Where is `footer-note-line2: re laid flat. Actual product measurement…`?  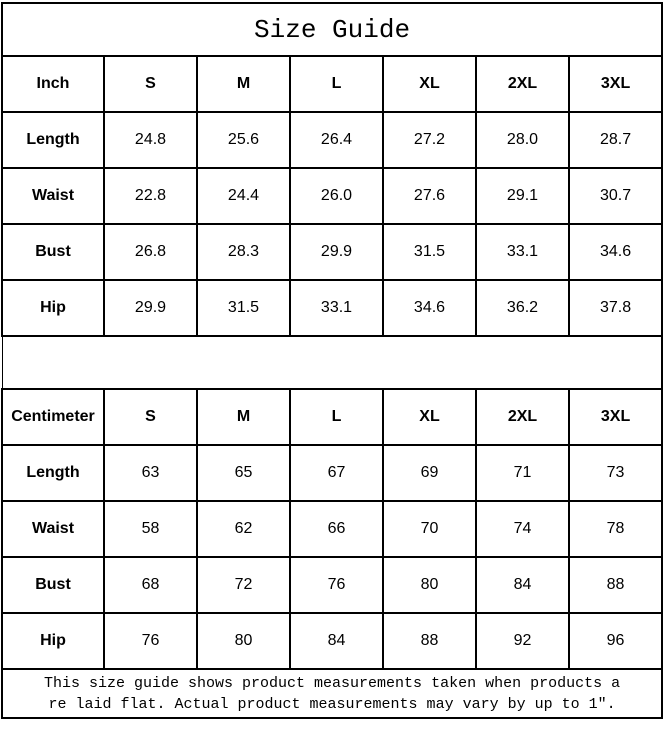 footer-note-line2: re laid flat. Actual product measurement… is located at coordinates (332, 704).